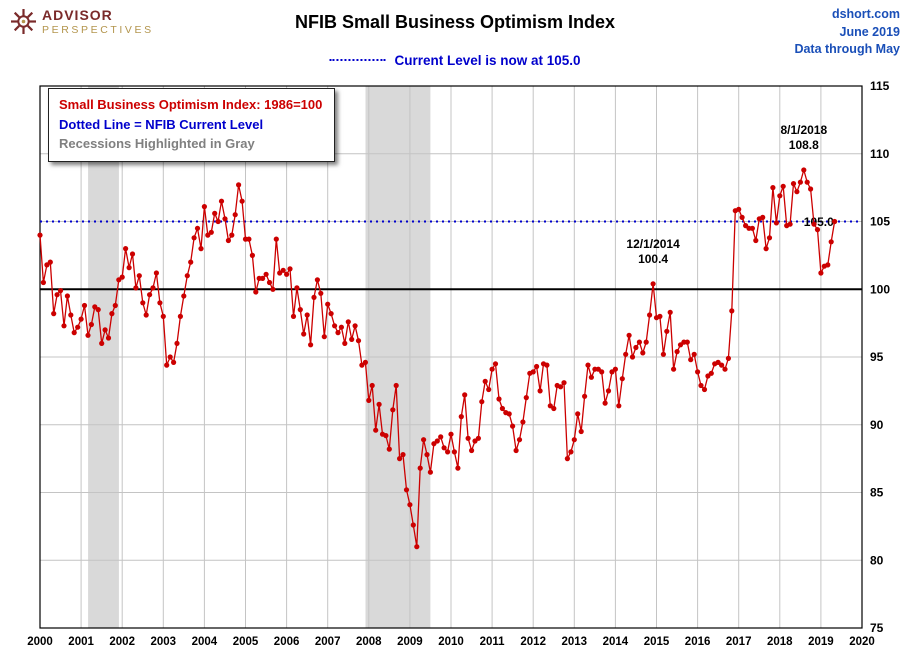 The height and width of the screenshot is (661, 910). What do you see at coordinates (865, 14) in the screenshot?
I see `source-site: dshort.com` at bounding box center [865, 14].